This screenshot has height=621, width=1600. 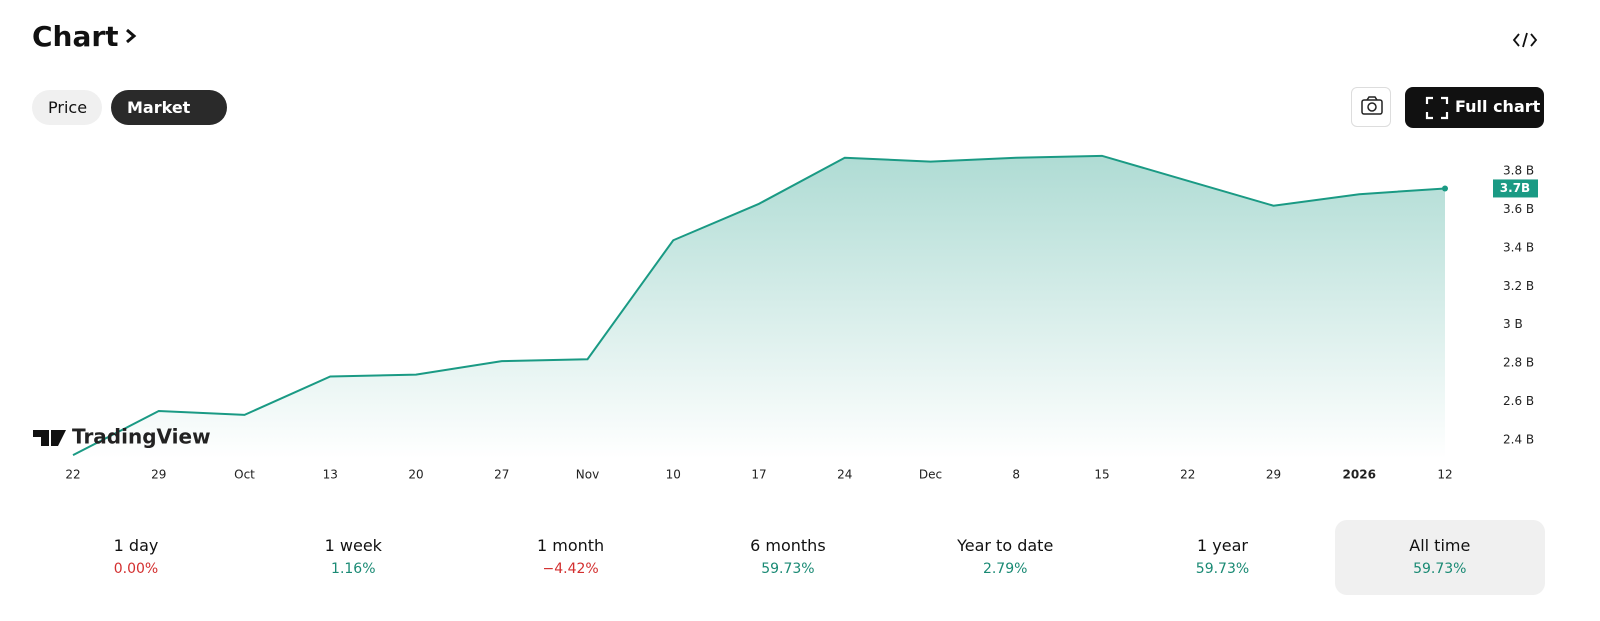 I want to click on tab-price: Price, so click(x=67, y=107).